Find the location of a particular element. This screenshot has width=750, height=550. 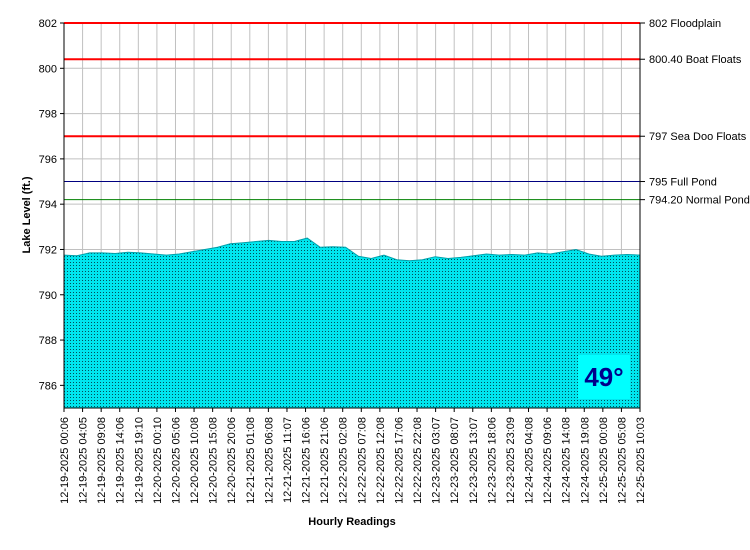

reference-label: 797 Sea Doo Floats is located at coordinates (698, 137).